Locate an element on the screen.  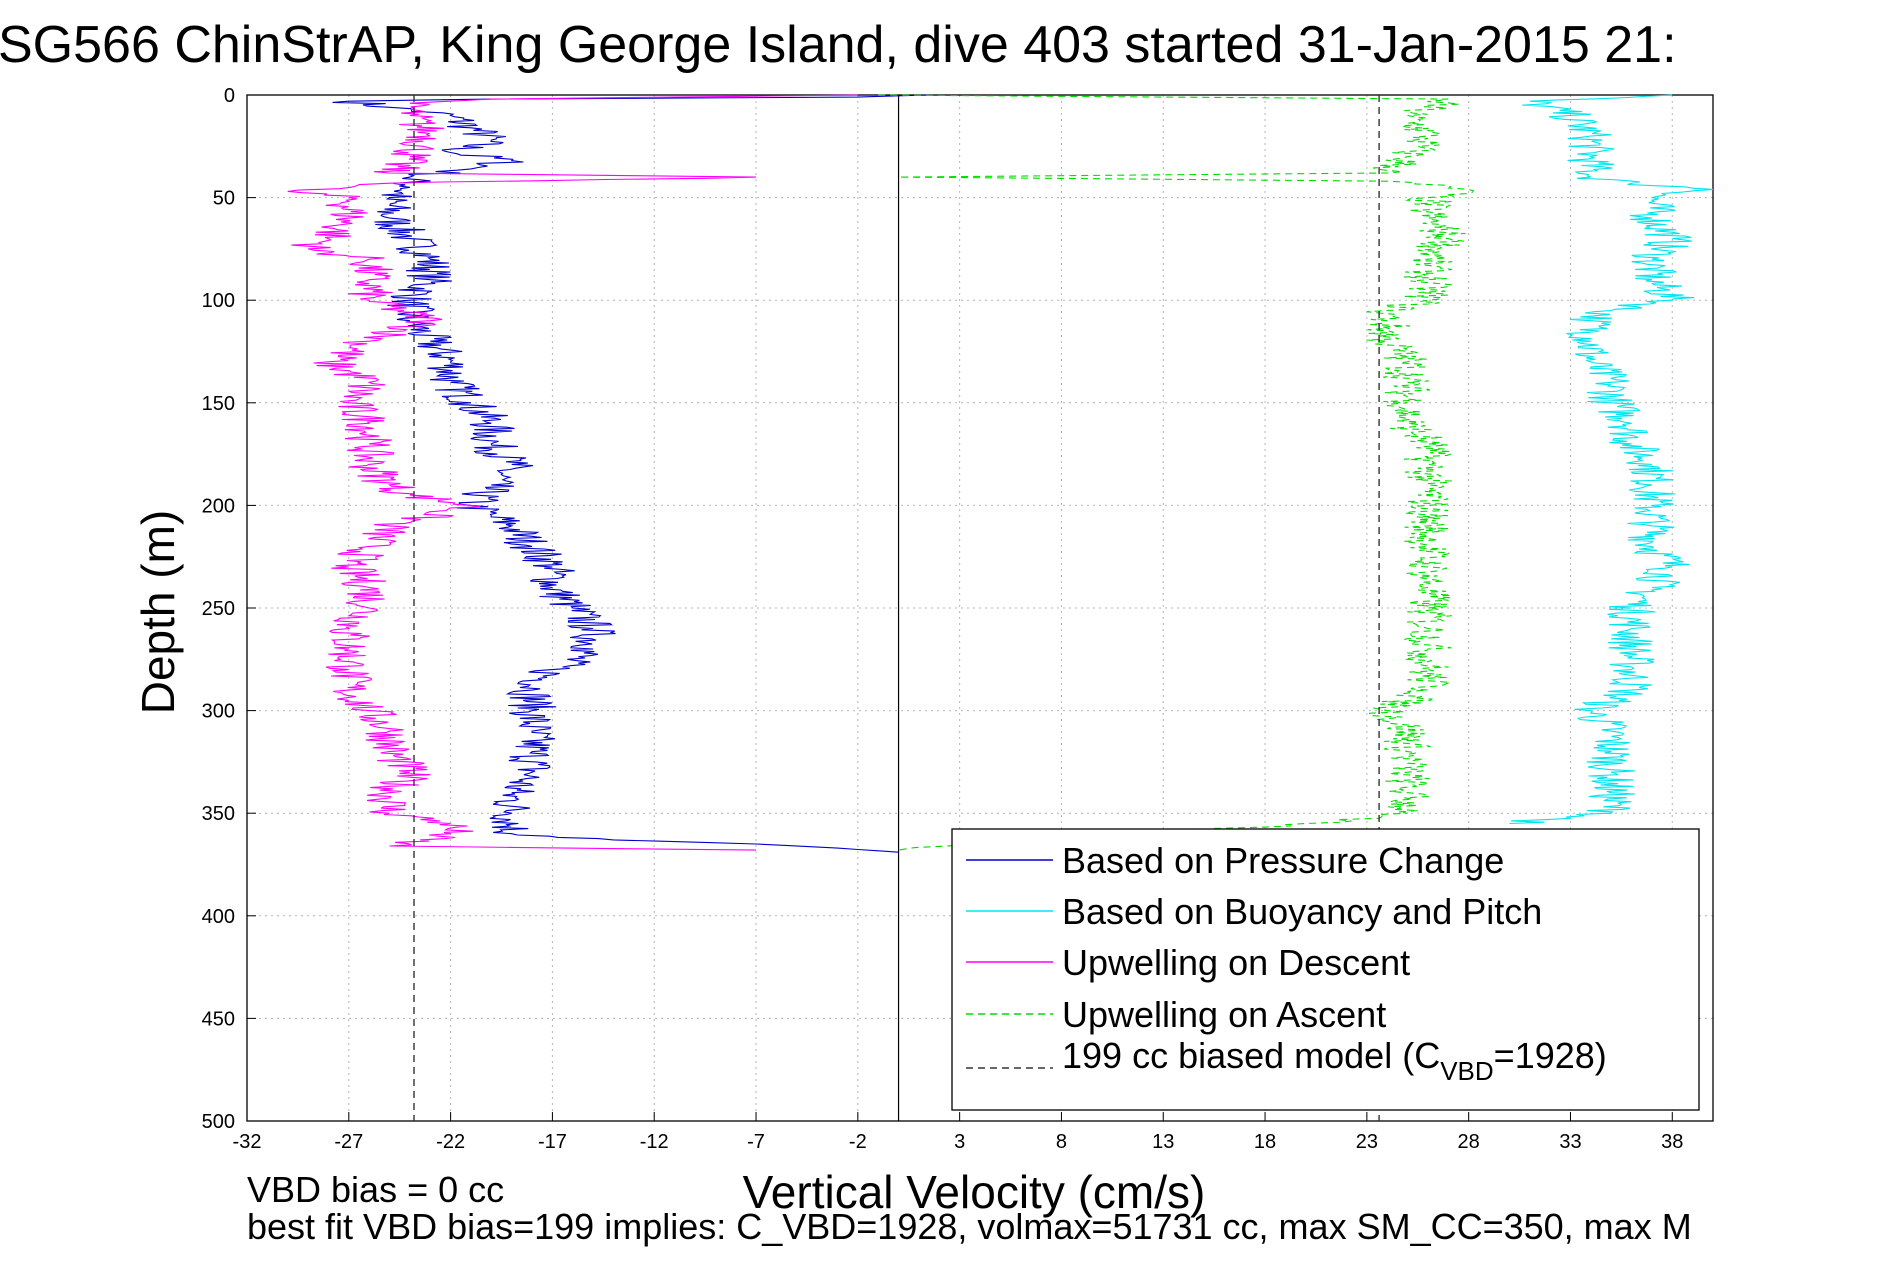
x-tick-label: -2 is located at coordinates (858, 1142).